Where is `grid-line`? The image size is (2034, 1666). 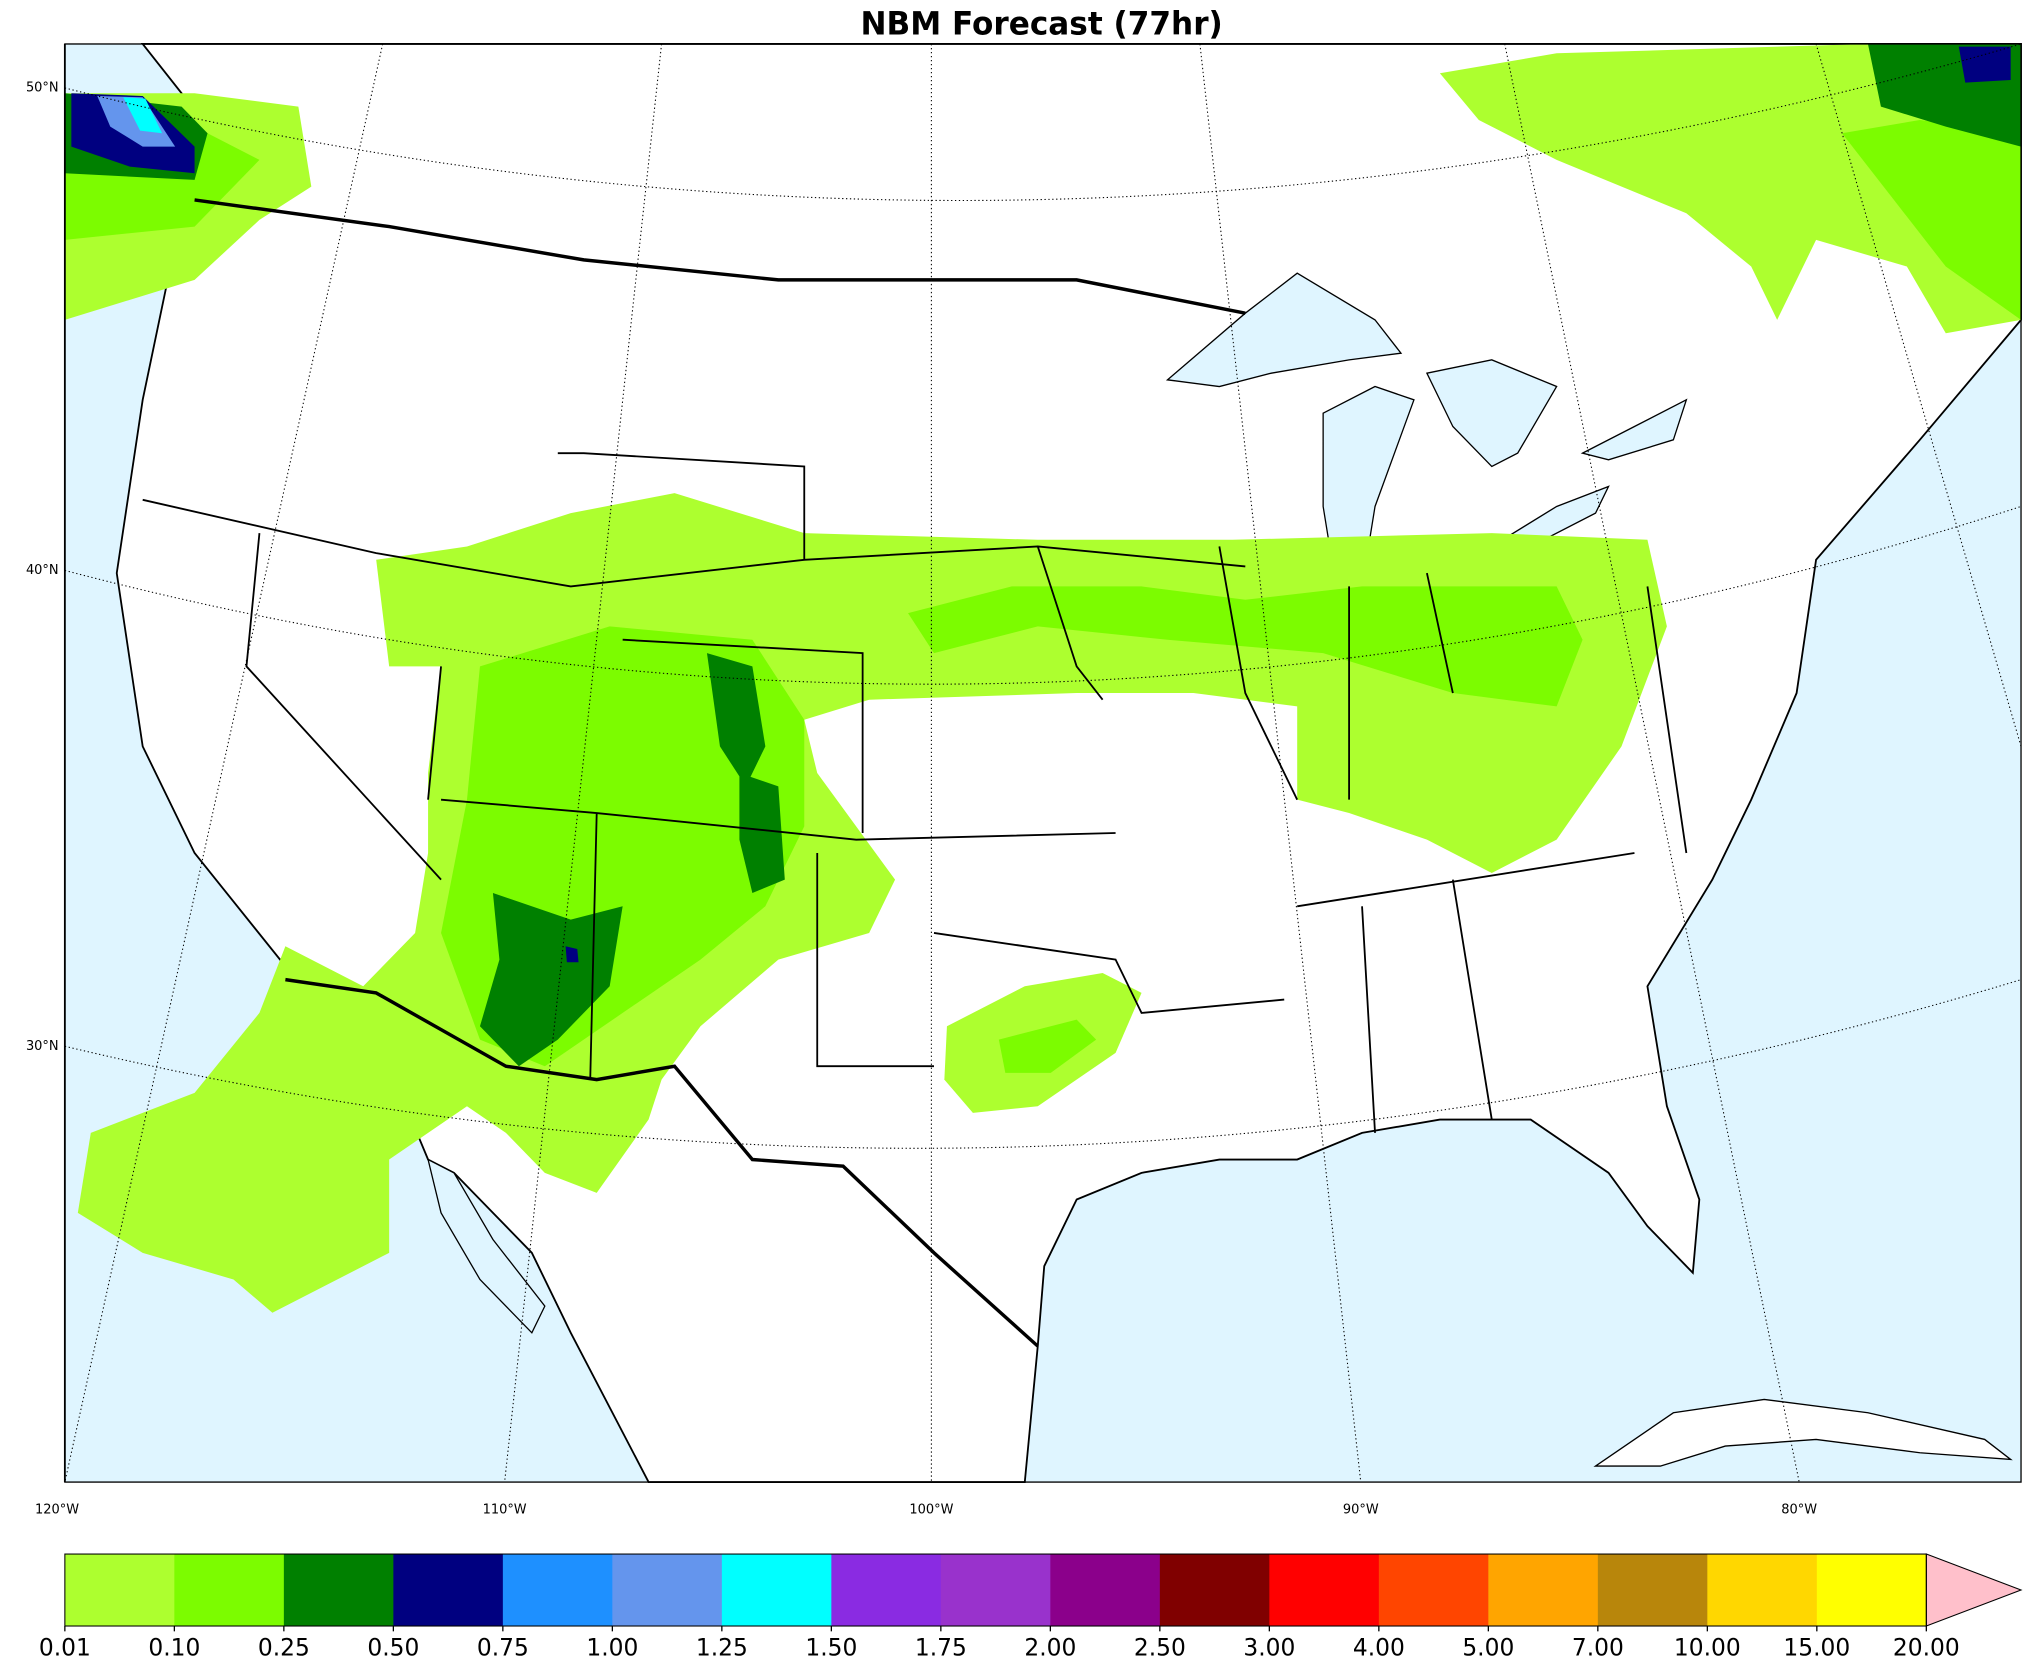 grid-line is located at coordinates (1043, 595).